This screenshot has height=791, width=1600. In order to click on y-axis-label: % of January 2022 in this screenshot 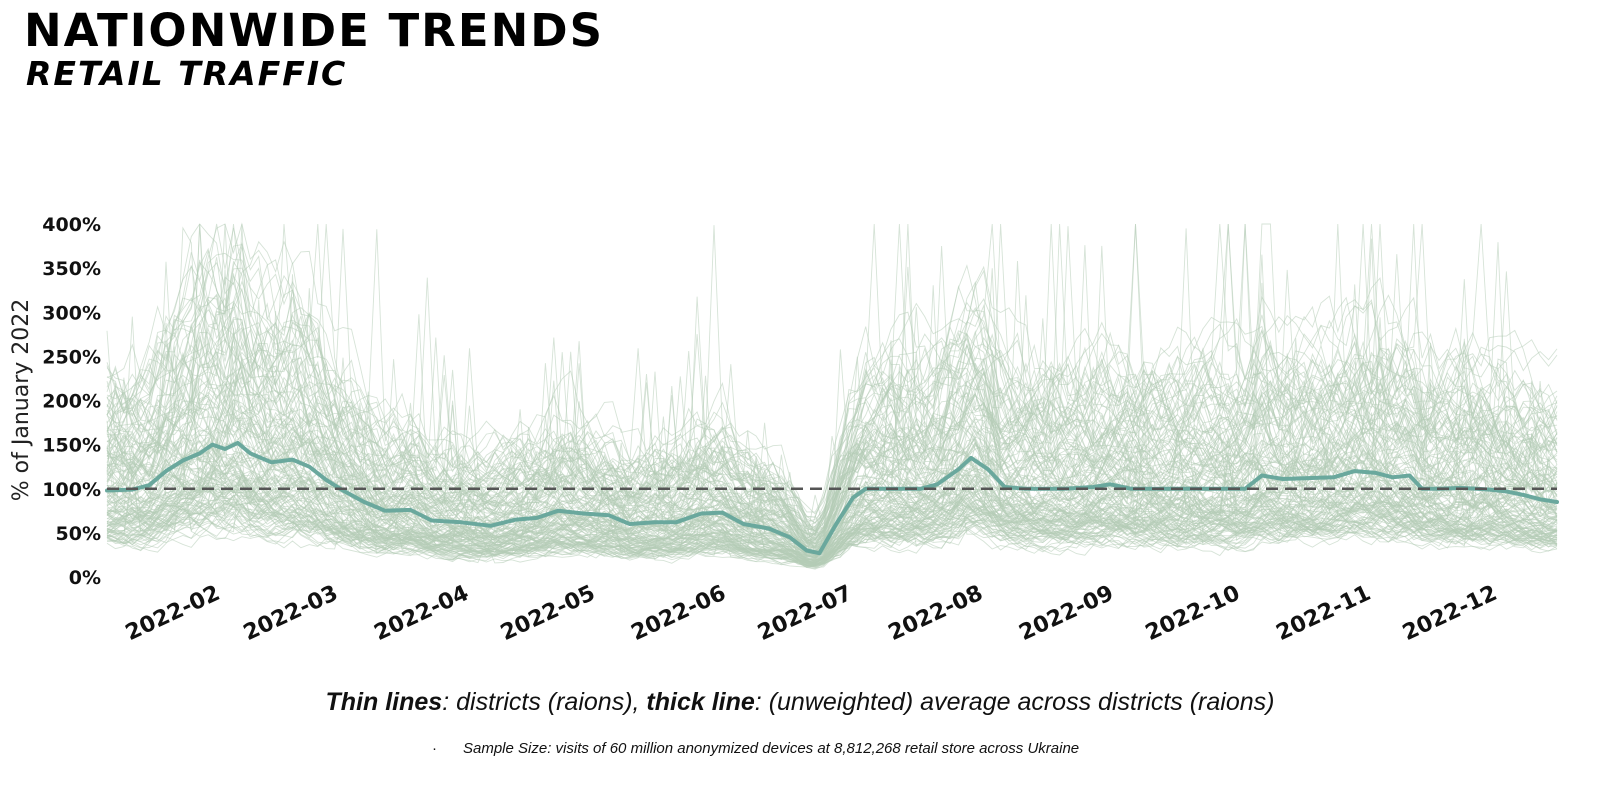, I will do `click(21, 400)`.